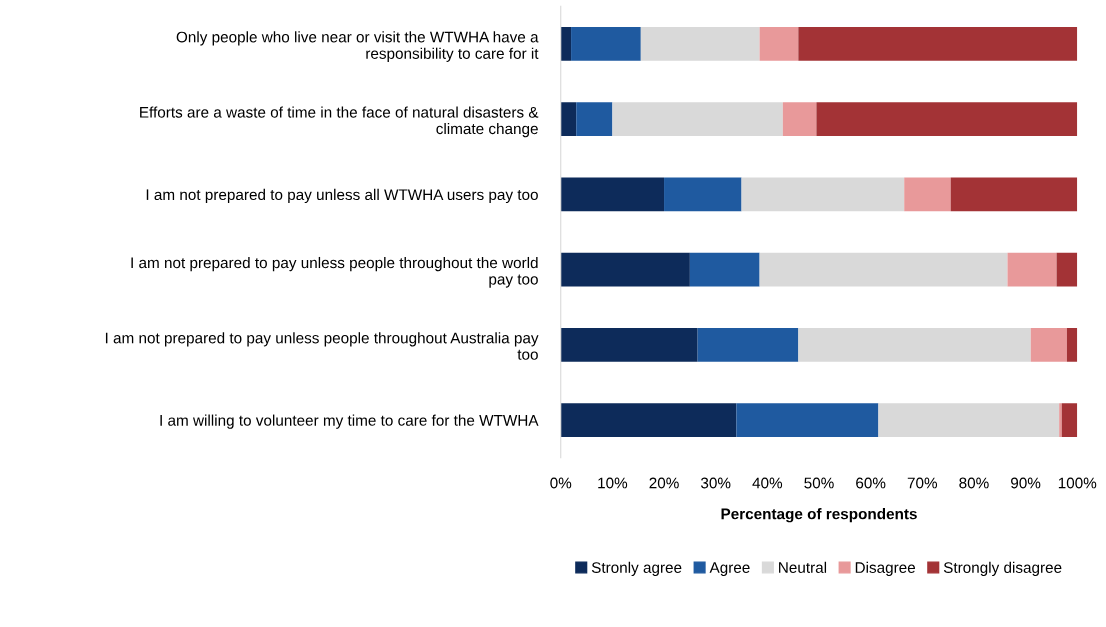 This screenshot has height=627, width=1106. Describe the element at coordinates (1077, 483) in the screenshot. I see `x-tick-label: 100%` at that location.